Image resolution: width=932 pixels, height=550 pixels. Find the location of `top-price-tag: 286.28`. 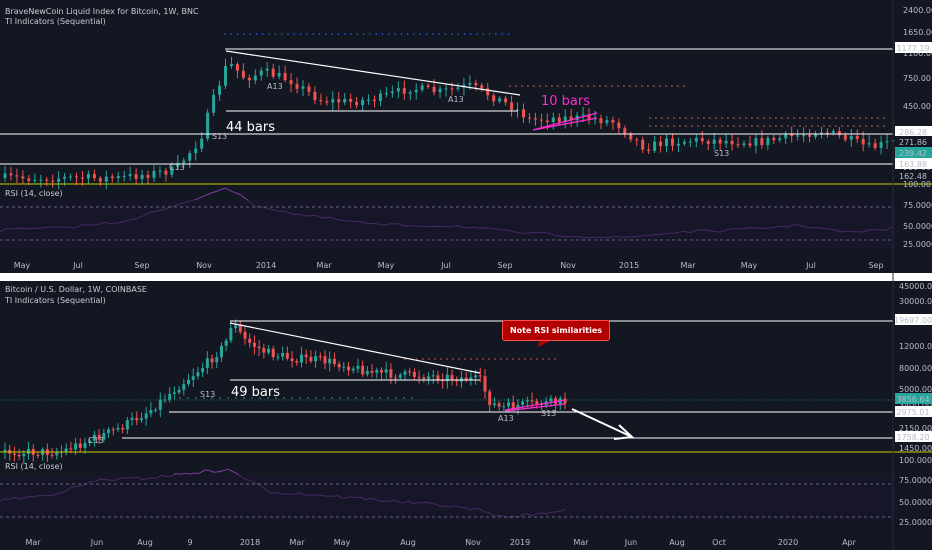

top-price-tag: 286.28 is located at coordinates (913, 132).